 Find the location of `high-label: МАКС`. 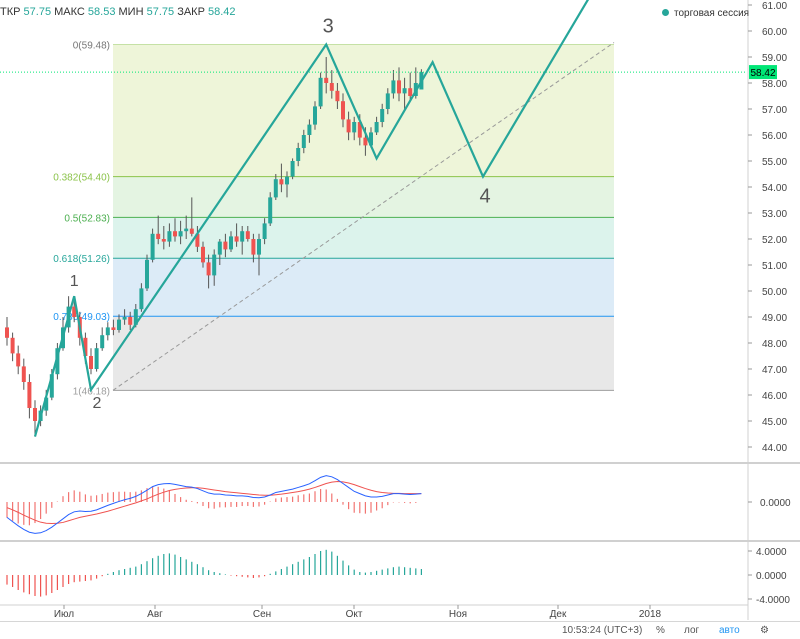

high-label: МАКС is located at coordinates (69, 12).